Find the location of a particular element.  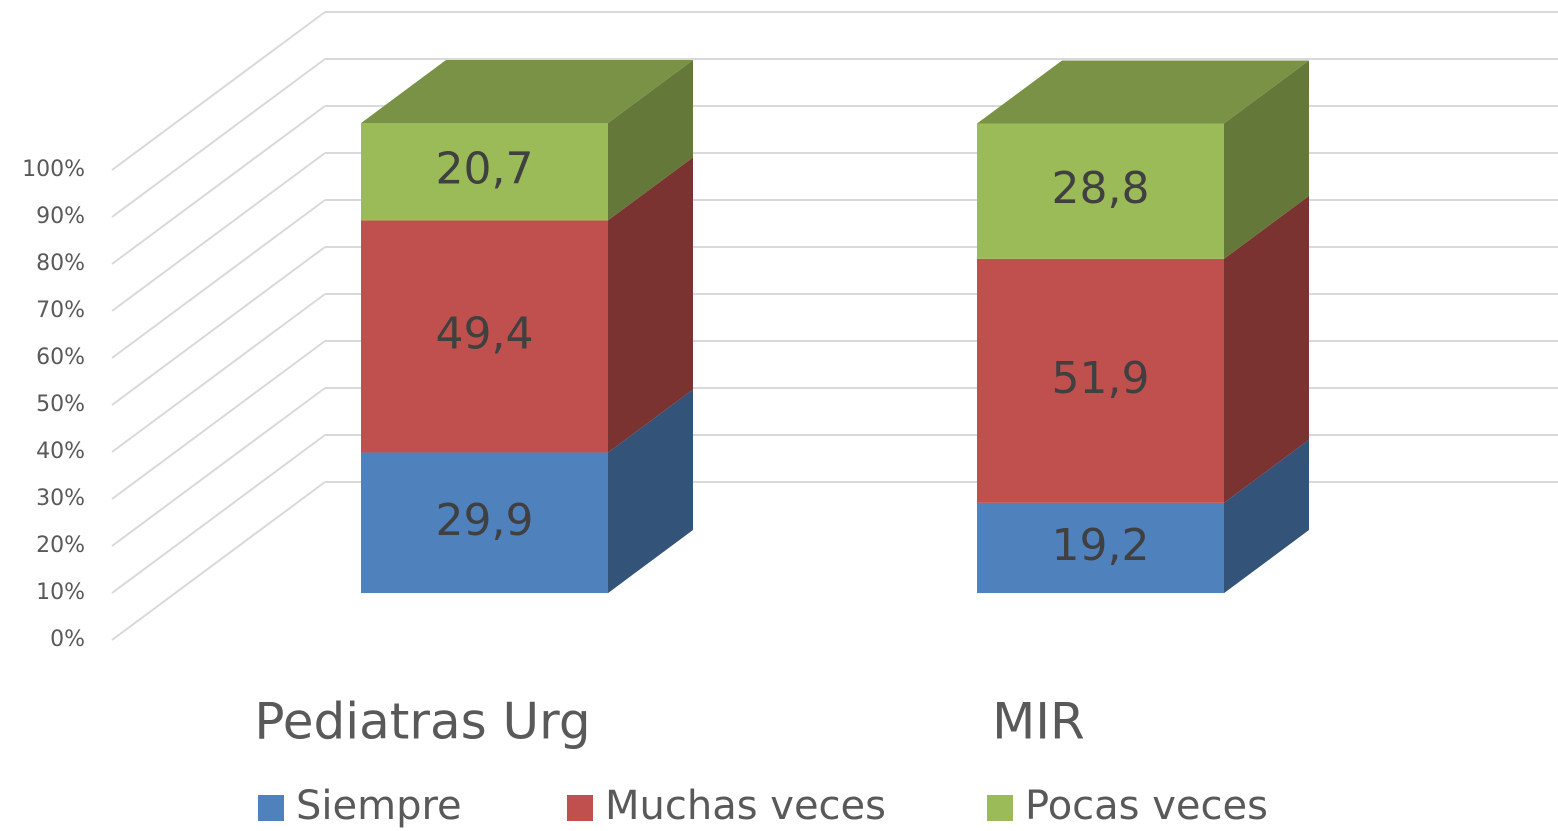

y-tick-label: 0% is located at coordinates (67, 639).